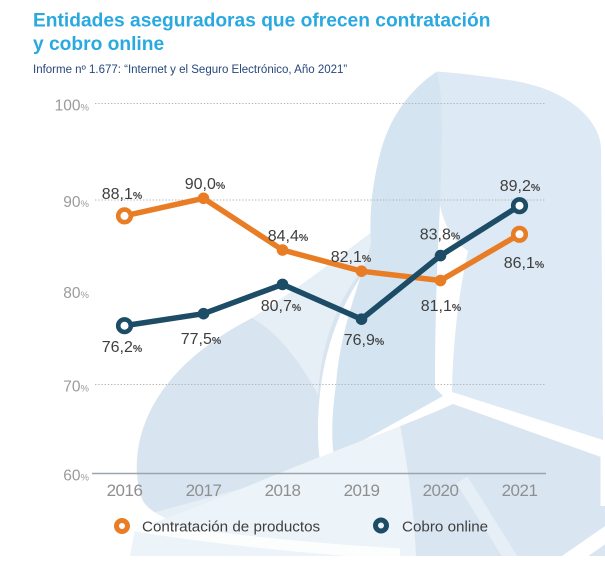 This screenshot has height=561, width=605. Describe the element at coordinates (76, 386) in the screenshot. I see `svg-text: 70%` at that location.